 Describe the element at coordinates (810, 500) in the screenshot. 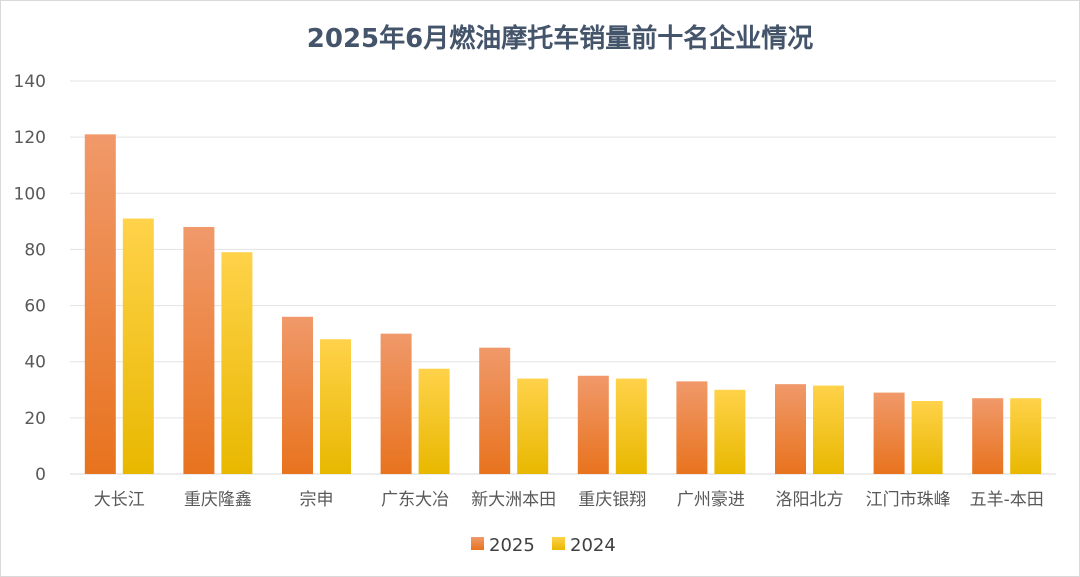

I see `category-label: 洛阳北方` at that location.